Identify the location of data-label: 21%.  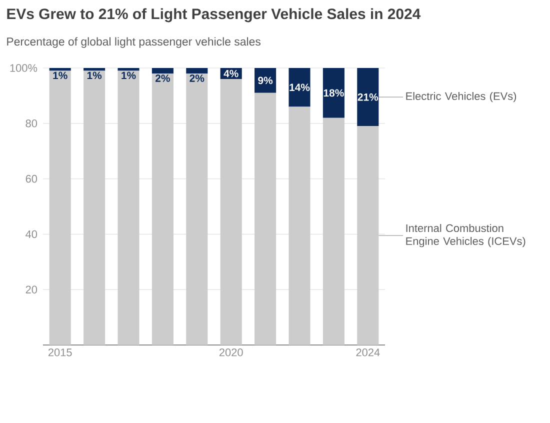
(368, 97).